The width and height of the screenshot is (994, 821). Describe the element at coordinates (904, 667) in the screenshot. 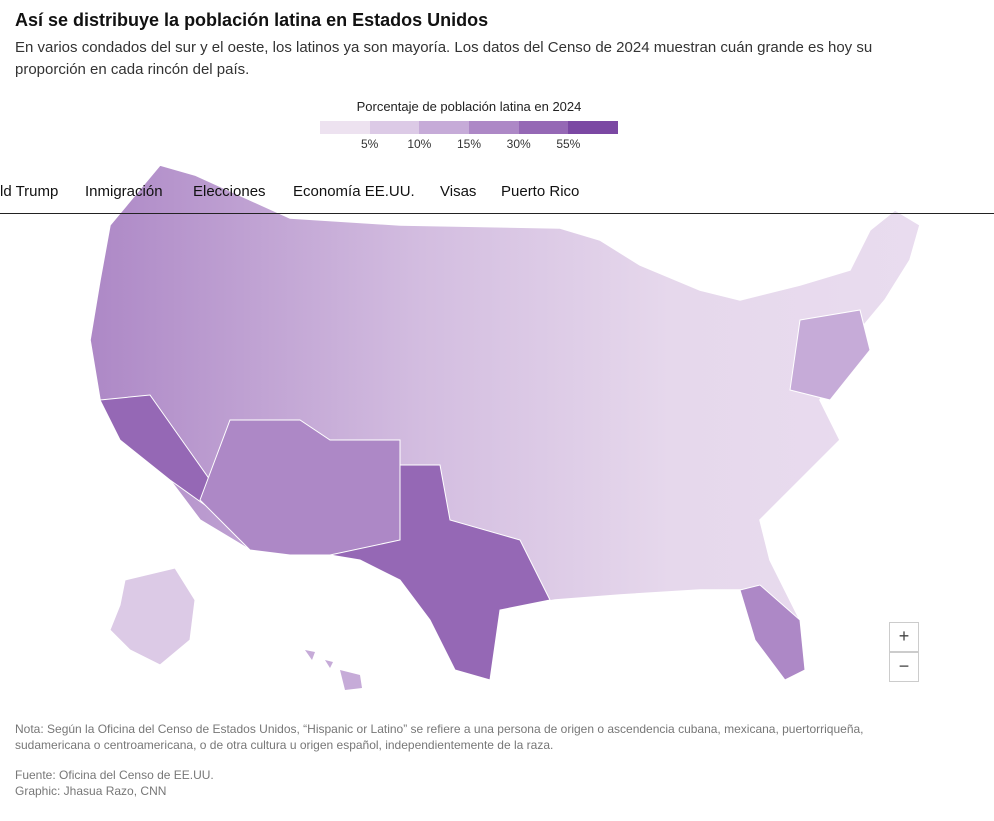

I see `zoom-out: −` at that location.